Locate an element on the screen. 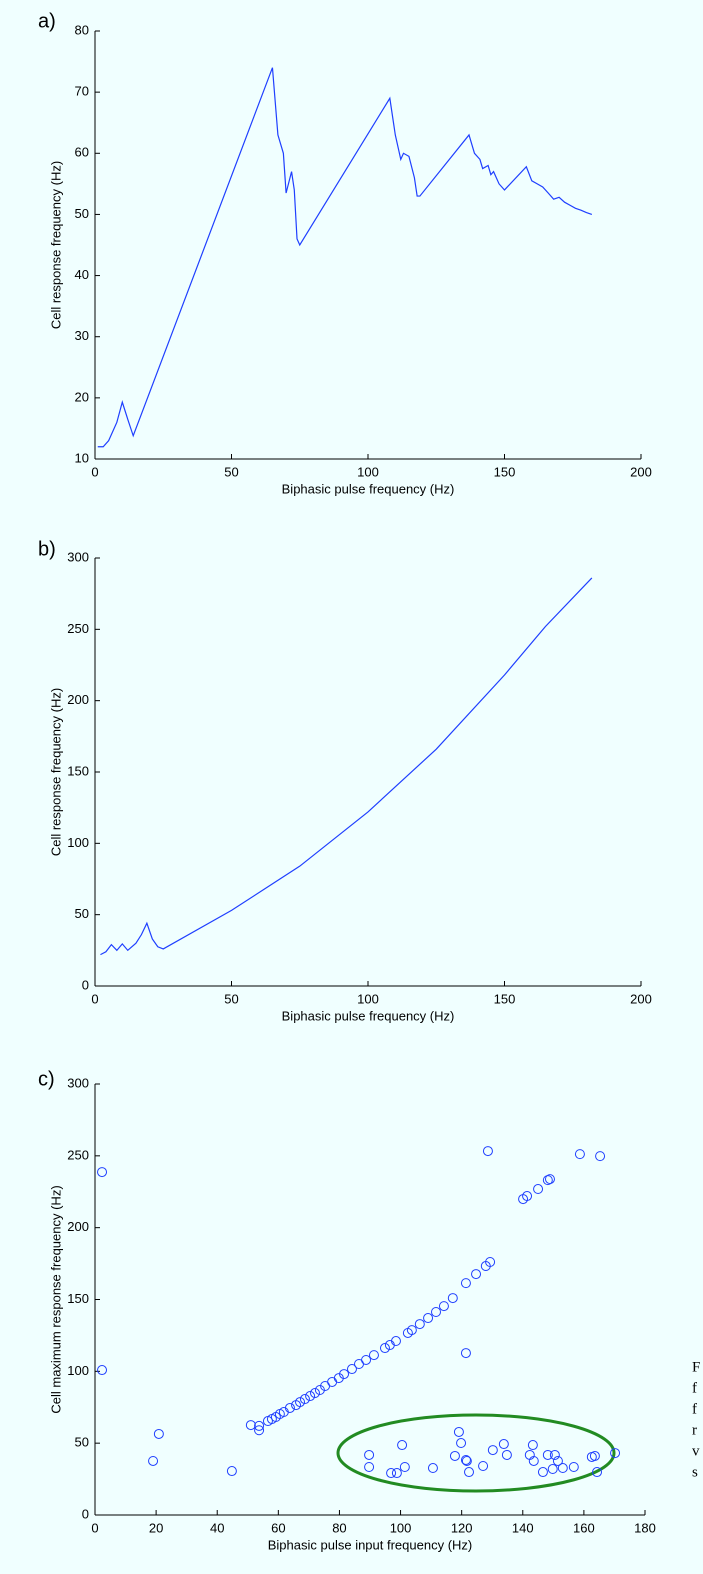 The image size is (703, 1574). x-tick-label: 160 is located at coordinates (584, 1527).